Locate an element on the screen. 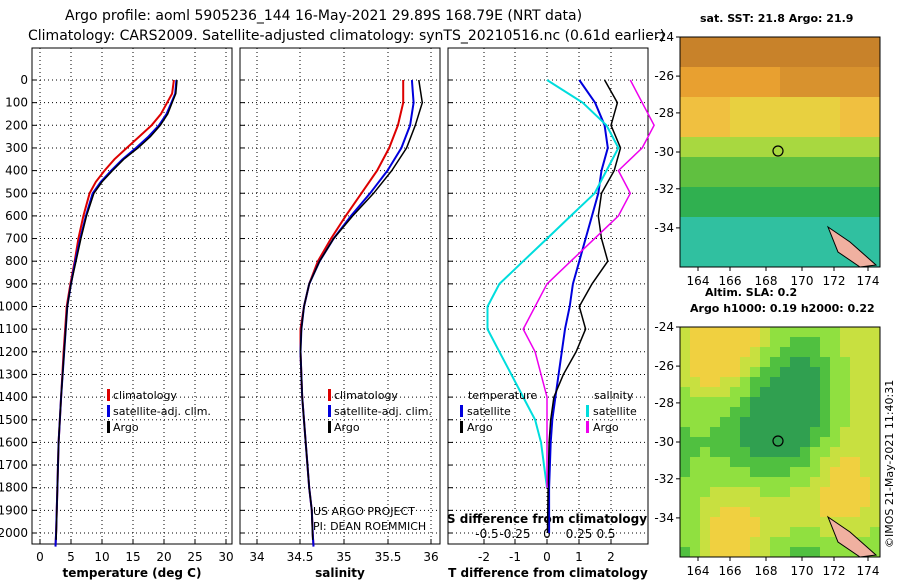 This screenshot has height=580, width=900. x-tick-label: -2 is located at coordinates (484, 557).